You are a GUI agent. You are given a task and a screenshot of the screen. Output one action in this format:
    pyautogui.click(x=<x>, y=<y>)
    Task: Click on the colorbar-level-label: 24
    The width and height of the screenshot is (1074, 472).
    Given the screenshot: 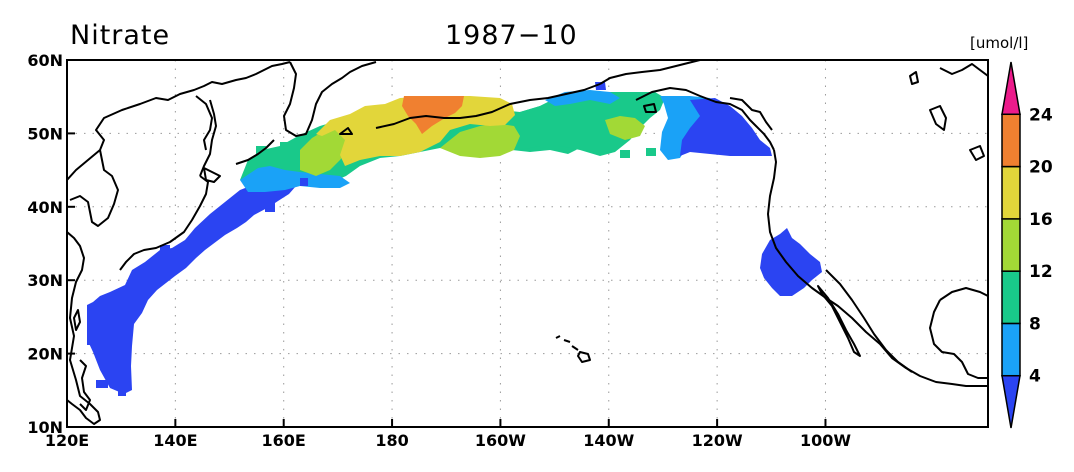 What is the action you would take?
    pyautogui.click(x=1041, y=115)
    